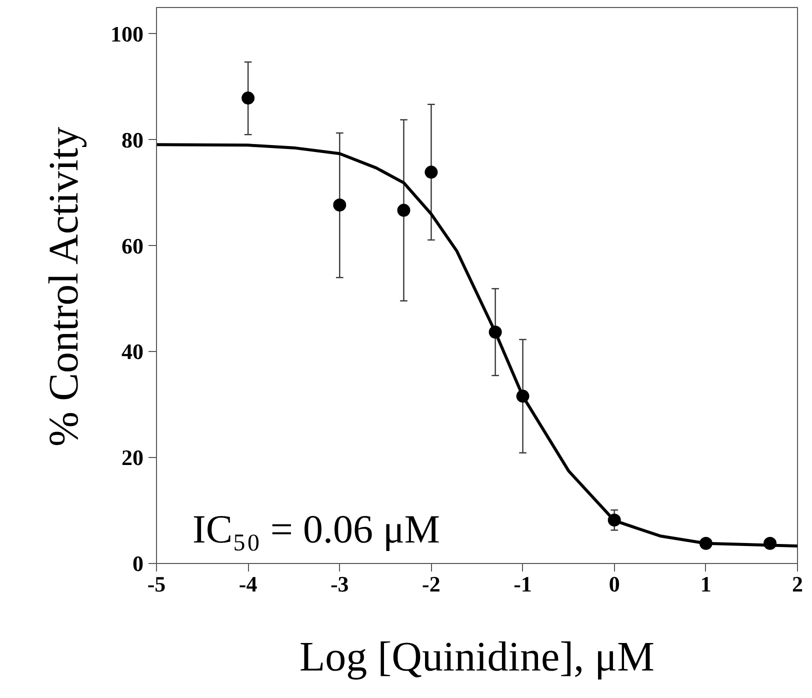 This screenshot has width=812, height=698. Describe the element at coordinates (133, 245) in the screenshot. I see `y-tick-label: 60` at that location.